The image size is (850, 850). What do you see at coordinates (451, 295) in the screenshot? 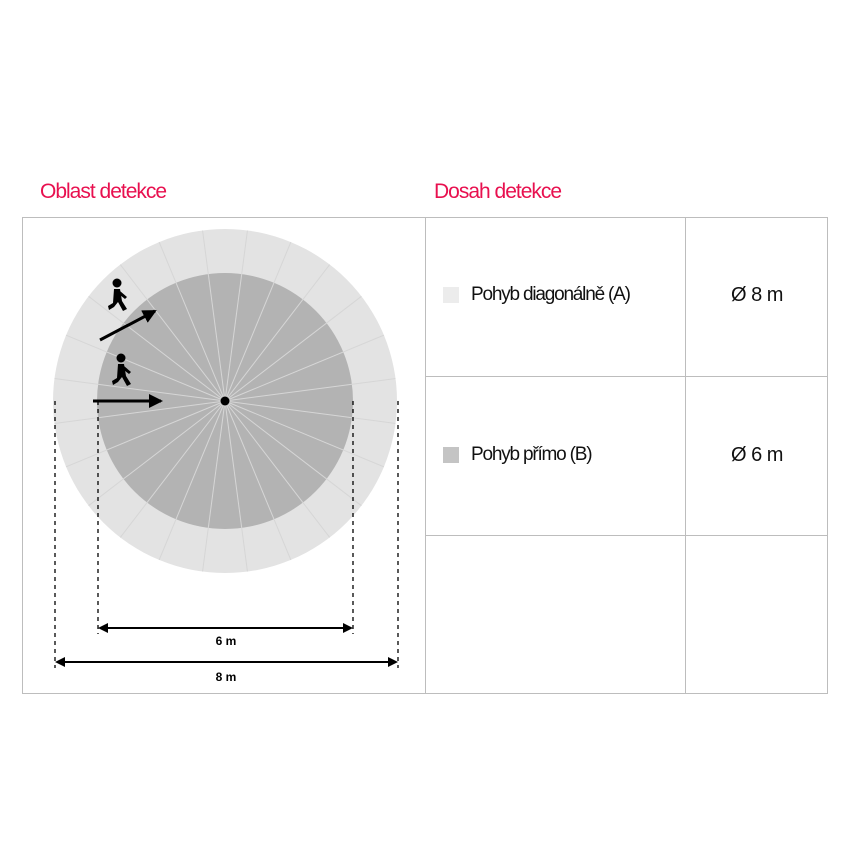
I see `swatch-diagonal` at bounding box center [451, 295].